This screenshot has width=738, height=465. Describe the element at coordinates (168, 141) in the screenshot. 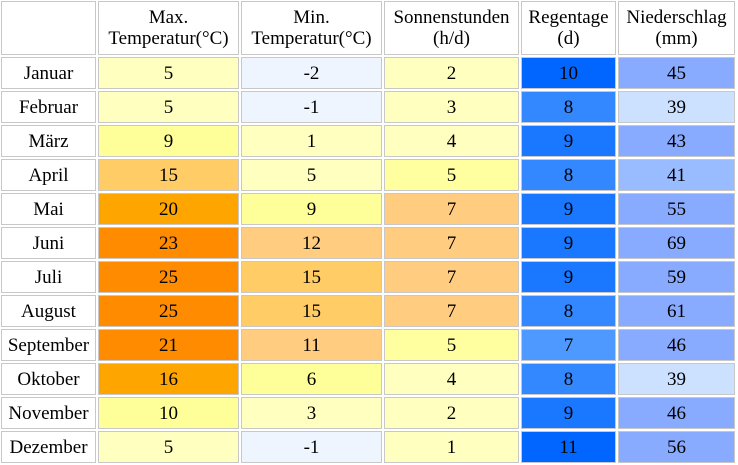

I see `max-temp-cell: 9` at that location.